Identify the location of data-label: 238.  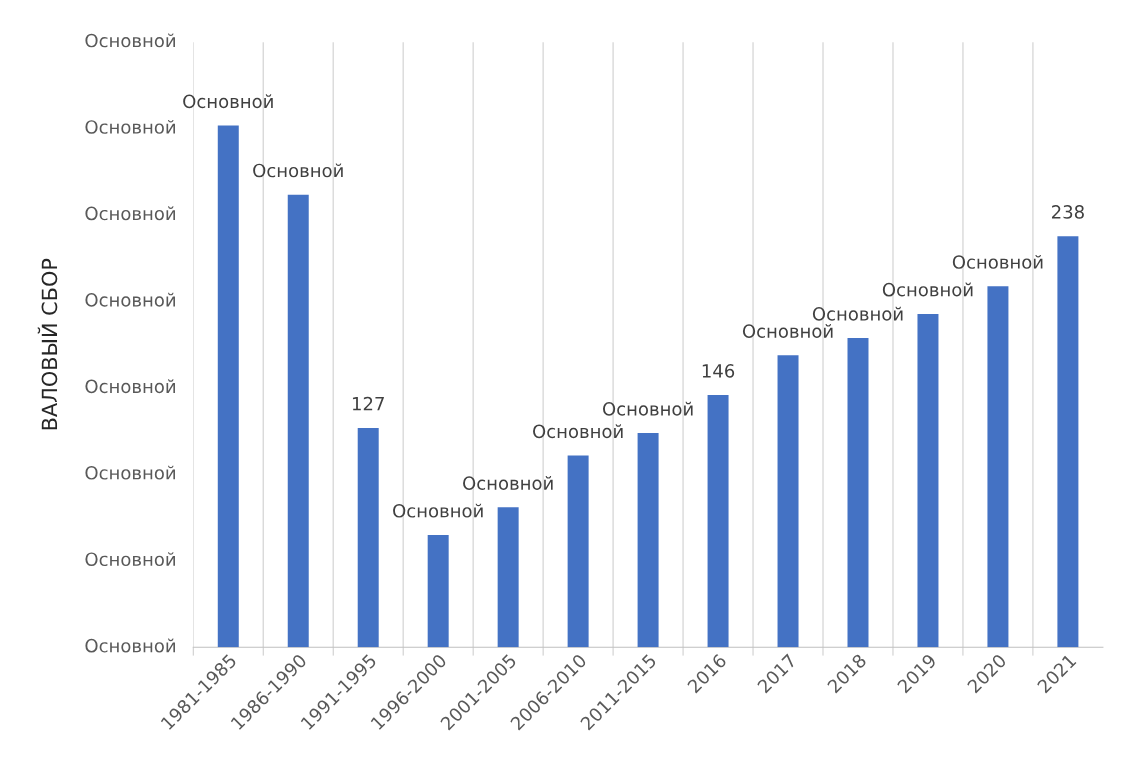
(1068, 212).